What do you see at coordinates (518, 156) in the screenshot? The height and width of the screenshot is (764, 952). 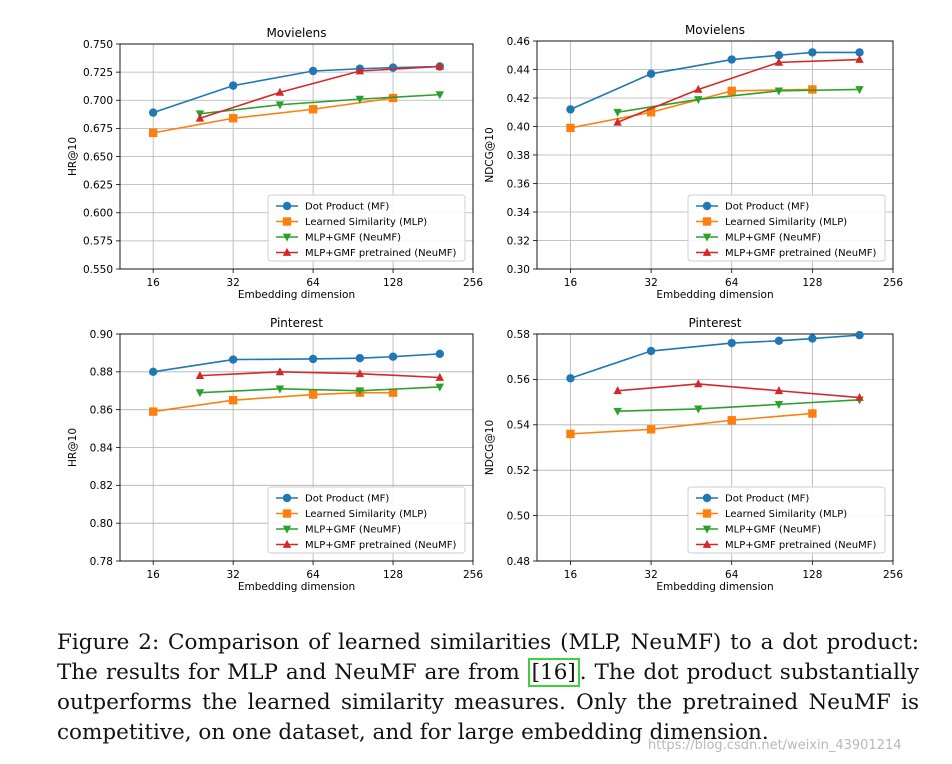 I see `y-tick-label: 0.38` at bounding box center [518, 156].